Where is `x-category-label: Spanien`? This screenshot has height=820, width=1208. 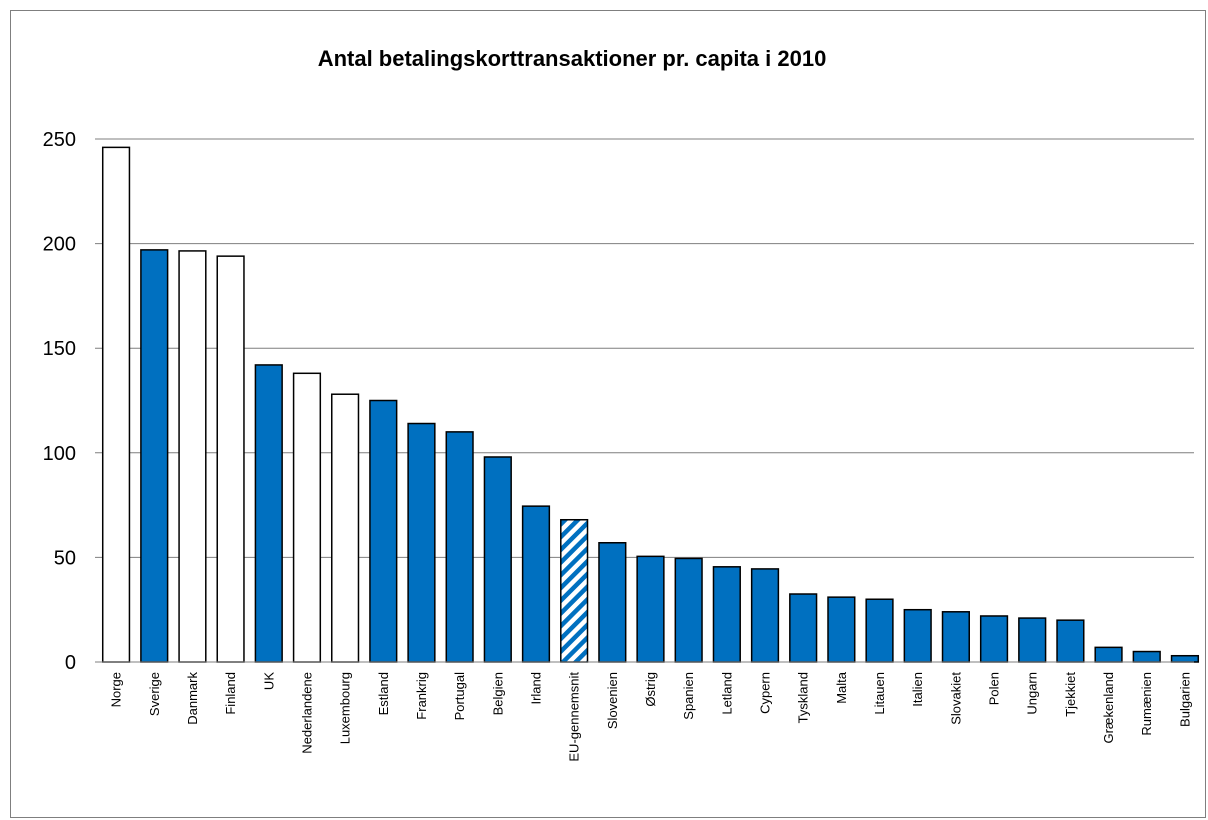
x-category-label: Spanien is located at coordinates (688, 696).